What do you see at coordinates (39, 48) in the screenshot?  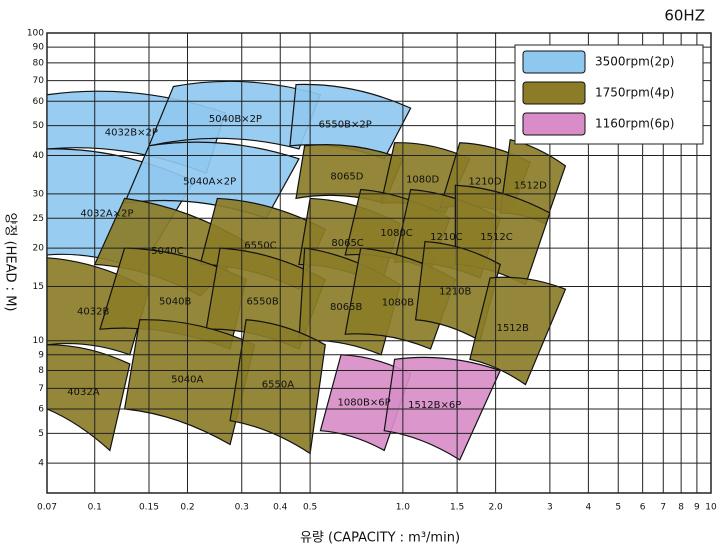 I see `y-tick-label: 90` at bounding box center [39, 48].